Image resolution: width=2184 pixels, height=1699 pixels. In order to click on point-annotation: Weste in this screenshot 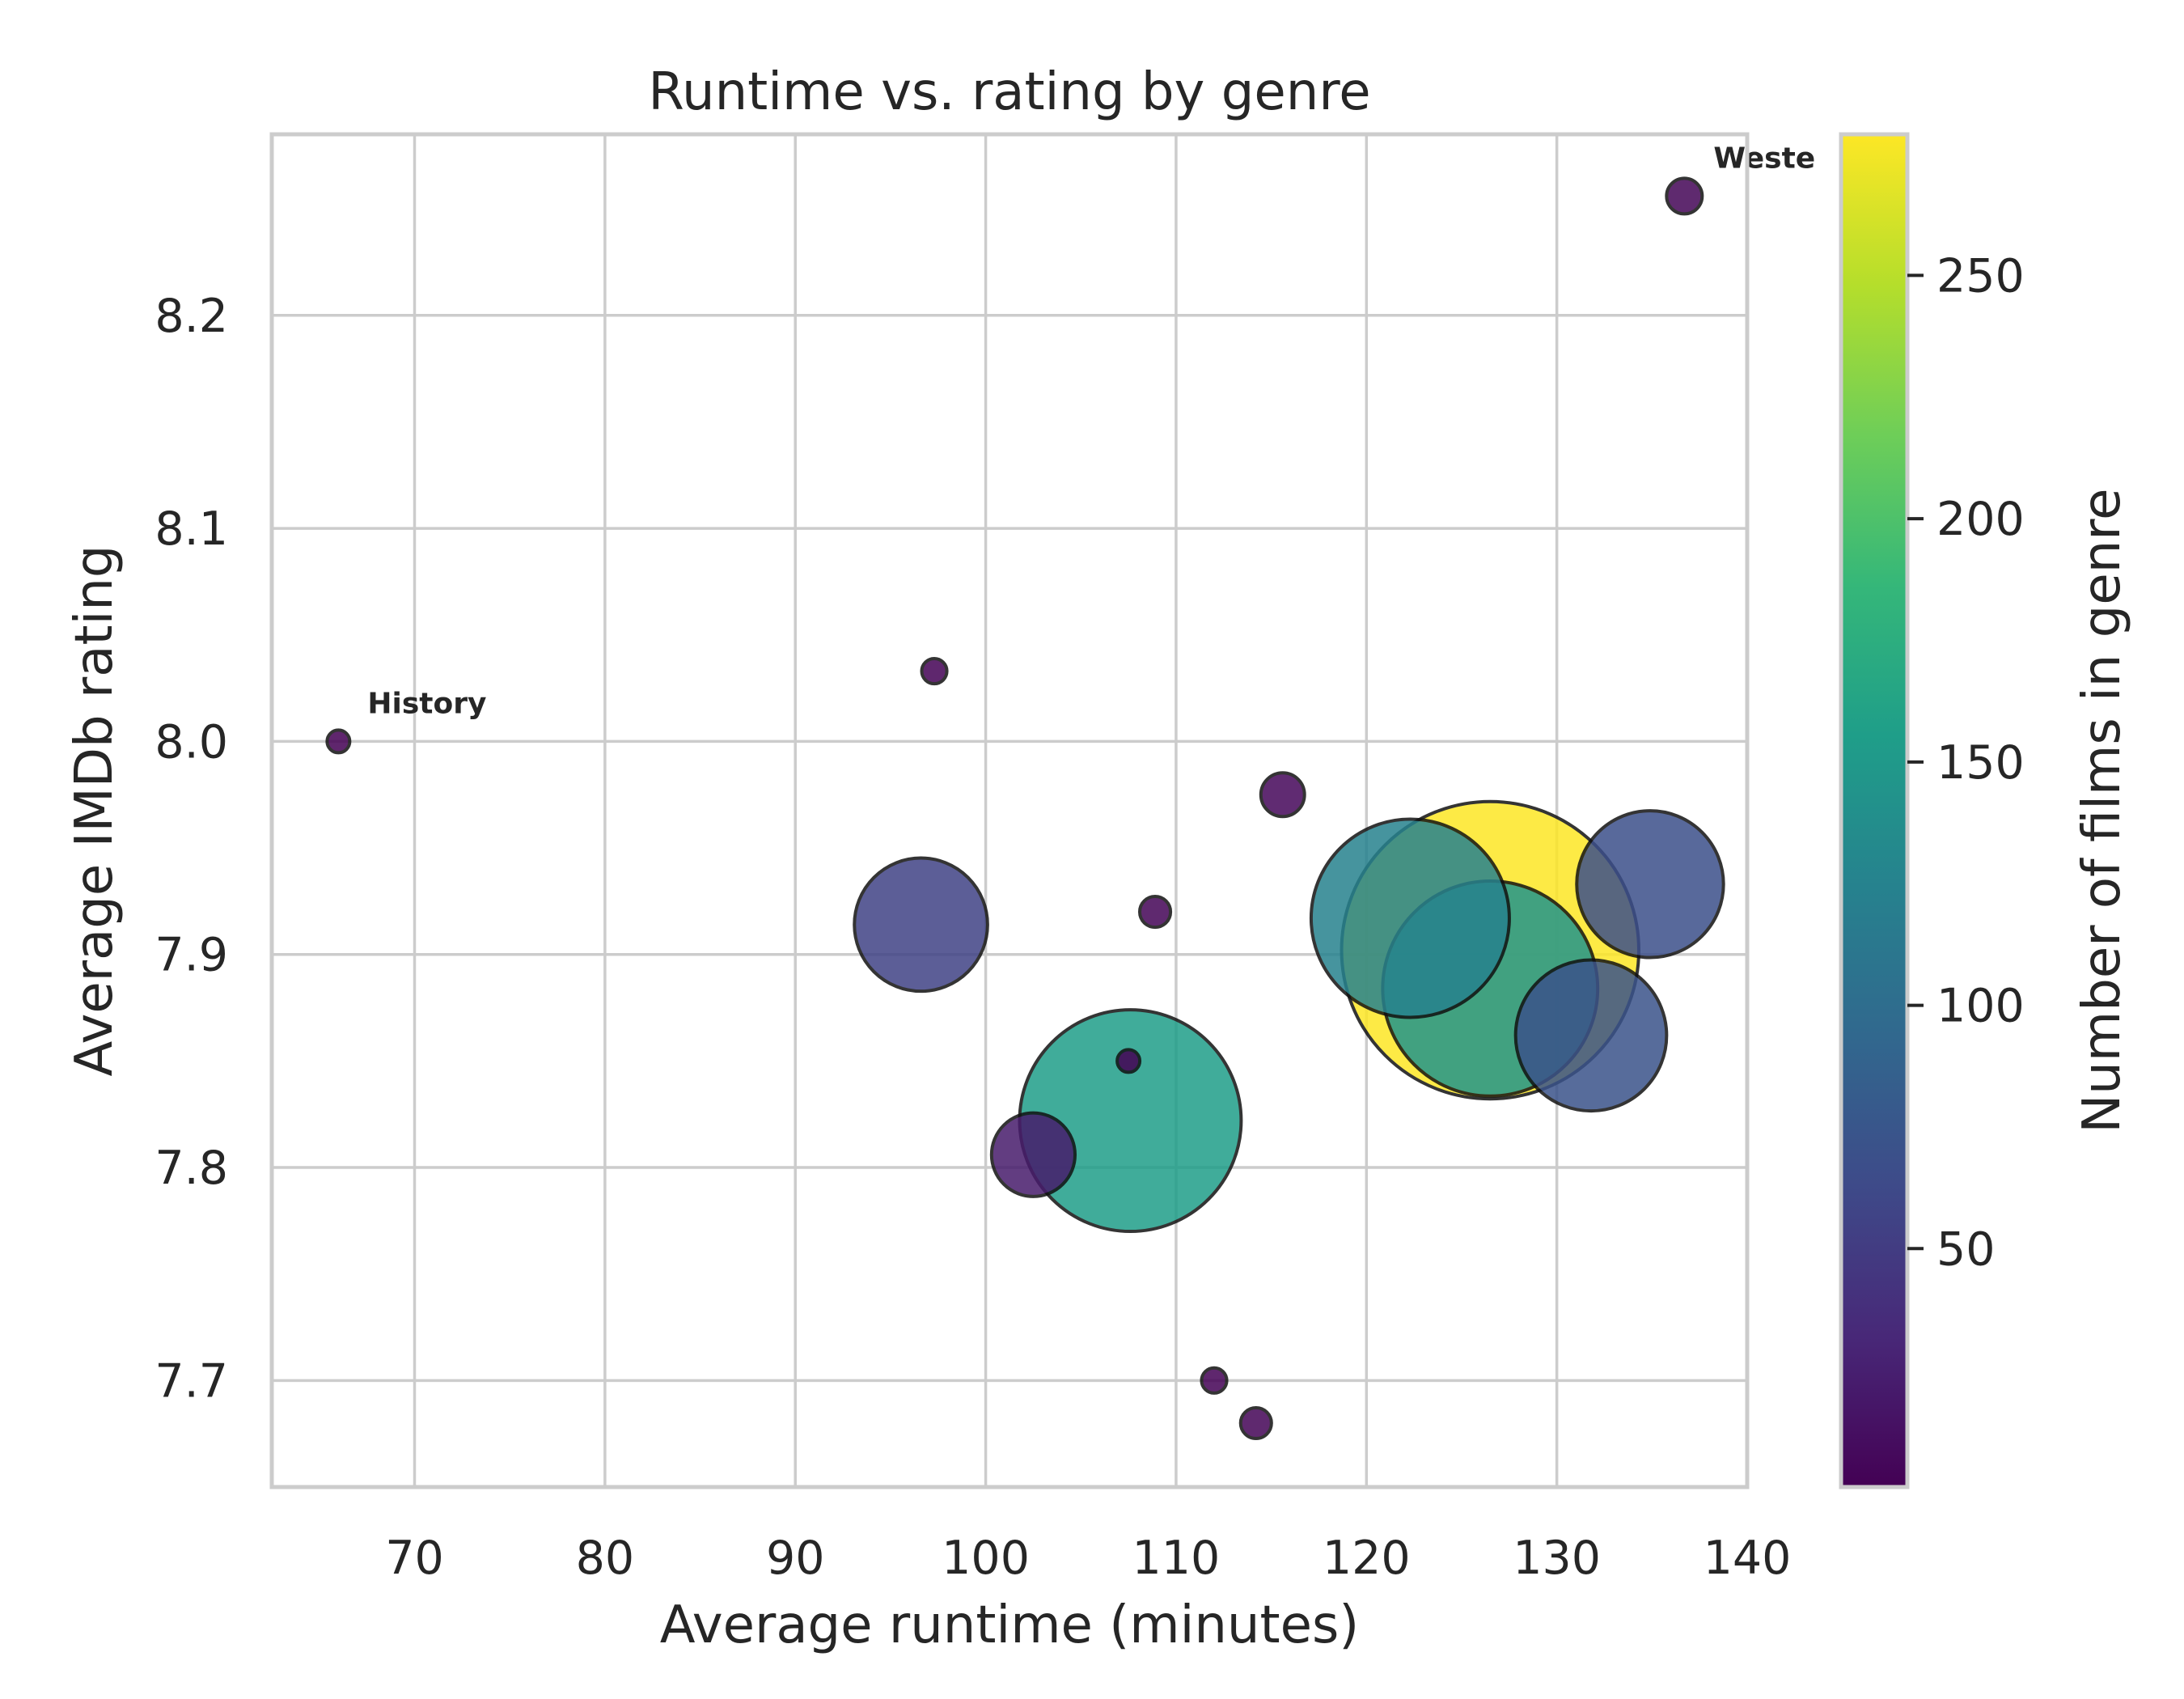, I will do `click(1764, 158)`.